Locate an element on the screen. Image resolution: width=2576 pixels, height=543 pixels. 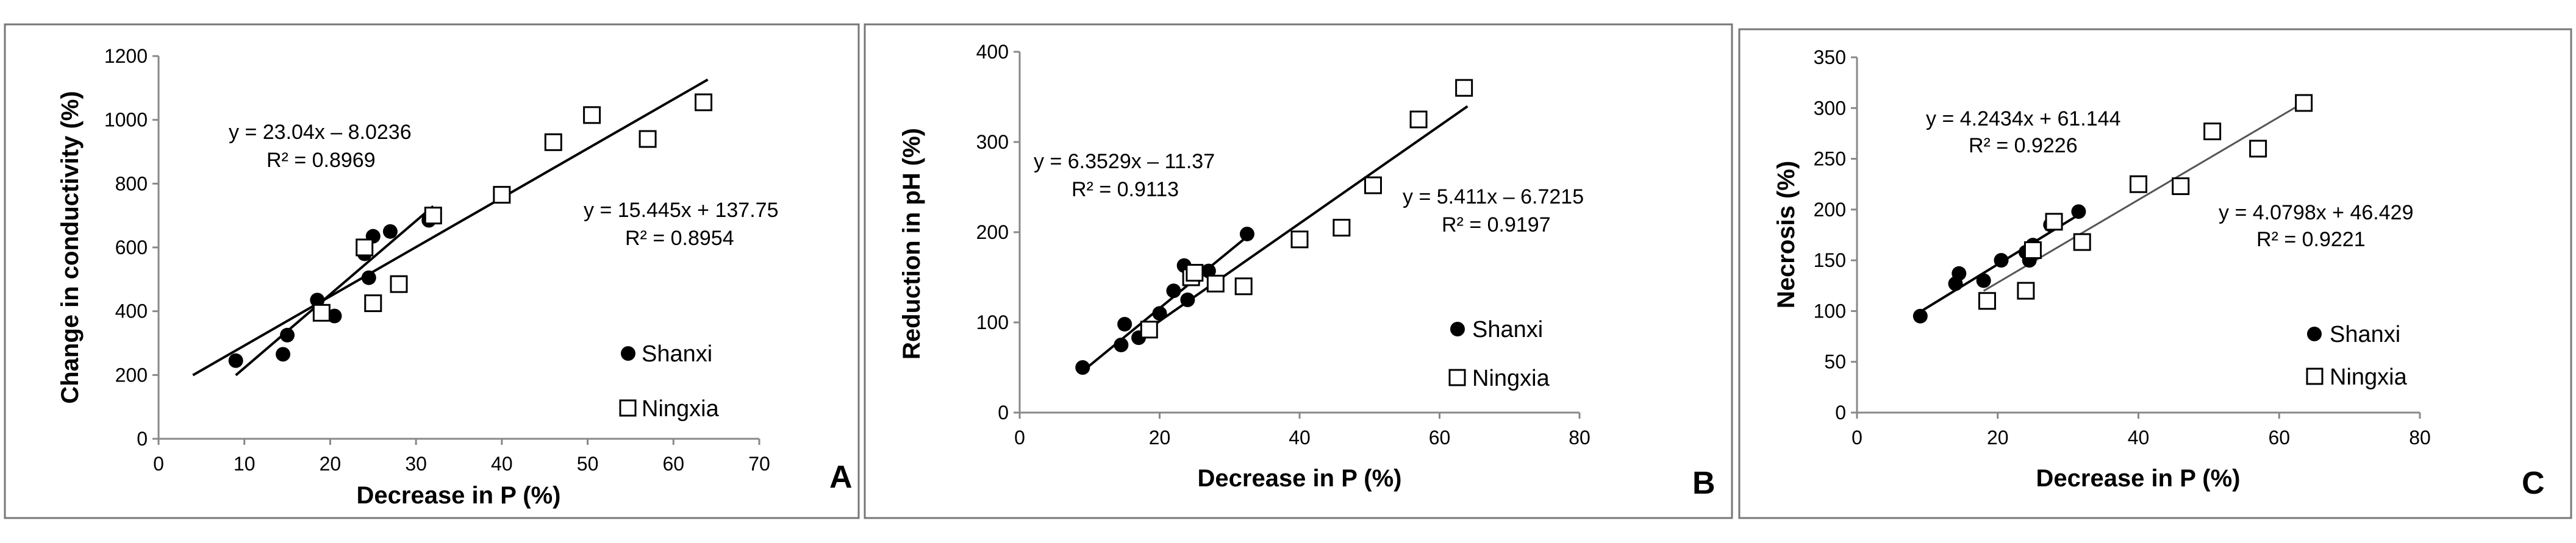
panel-a-fits is located at coordinates (450, 227).